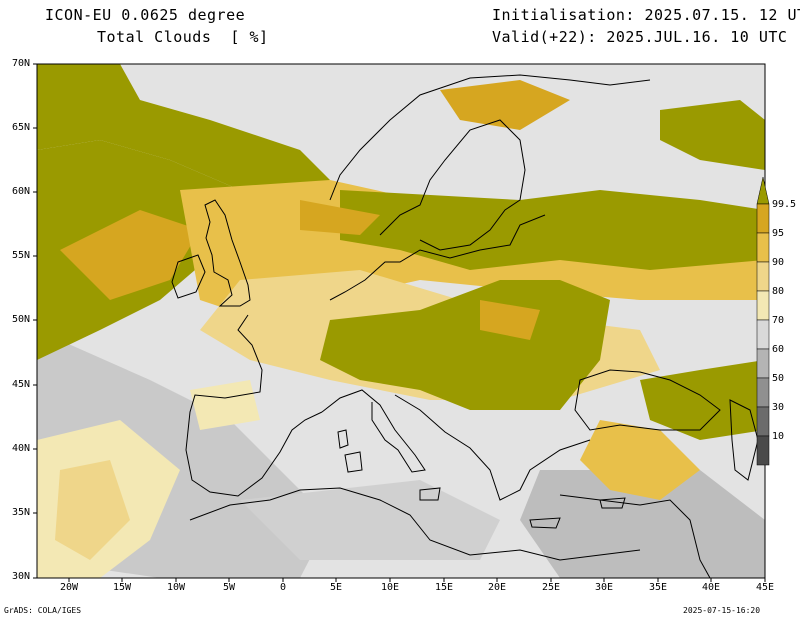 The width and height of the screenshot is (800, 618). Describe the element at coordinates (20, 63) in the screenshot. I see `lat-label: 70N` at that location.